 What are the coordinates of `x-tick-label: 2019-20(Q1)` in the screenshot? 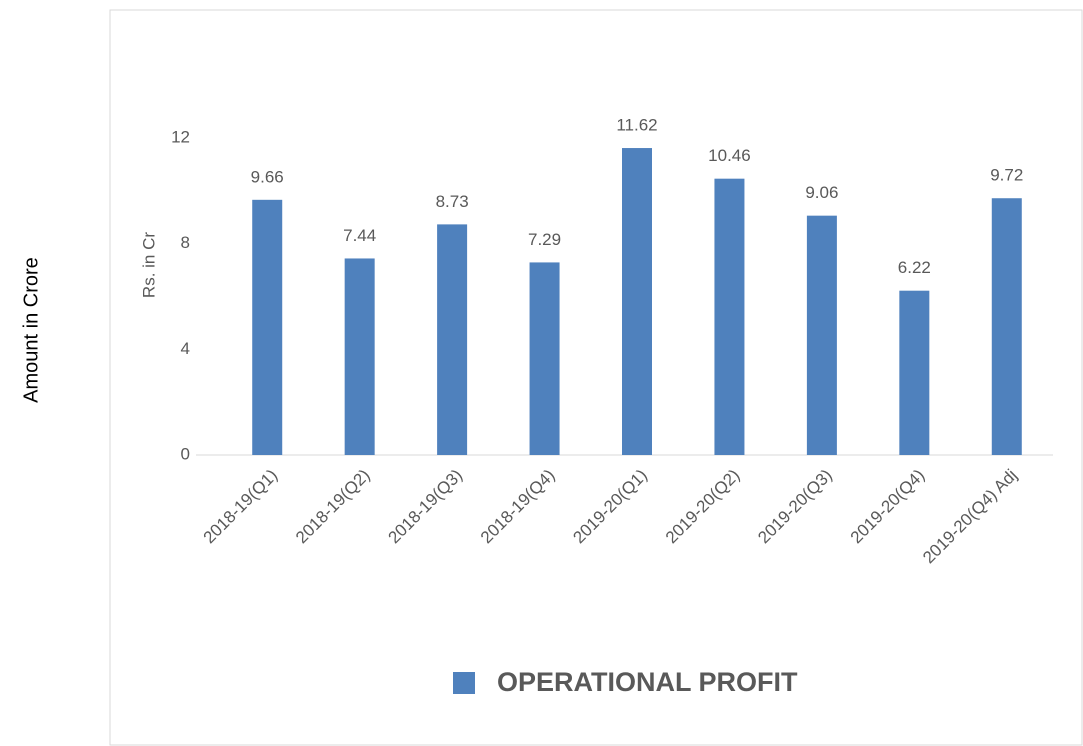 It's located at (610, 507).